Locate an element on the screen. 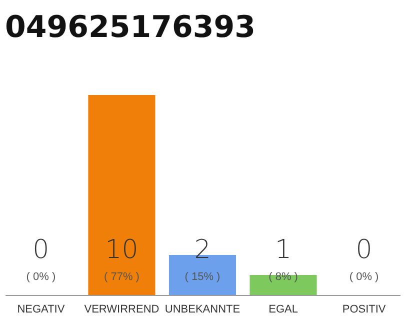 Image resolution: width=410 pixels, height=320 pixels. x-tick-label: VERWIRREND is located at coordinates (122, 310).